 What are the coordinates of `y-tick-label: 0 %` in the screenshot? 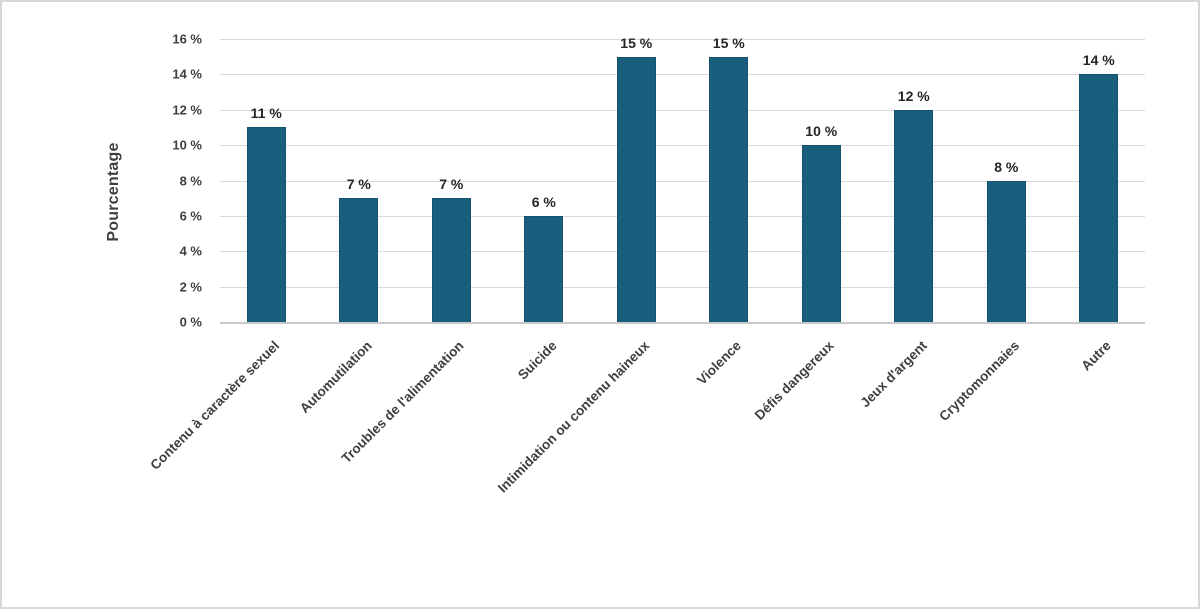 It's located at (190, 322).